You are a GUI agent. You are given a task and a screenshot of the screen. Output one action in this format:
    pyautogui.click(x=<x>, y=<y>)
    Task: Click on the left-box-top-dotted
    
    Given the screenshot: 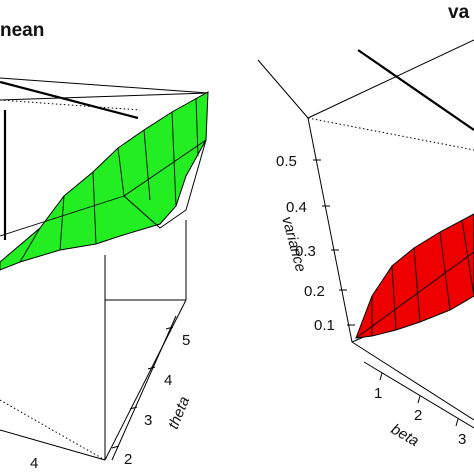 What is the action you would take?
    pyautogui.click(x=70, y=105)
    